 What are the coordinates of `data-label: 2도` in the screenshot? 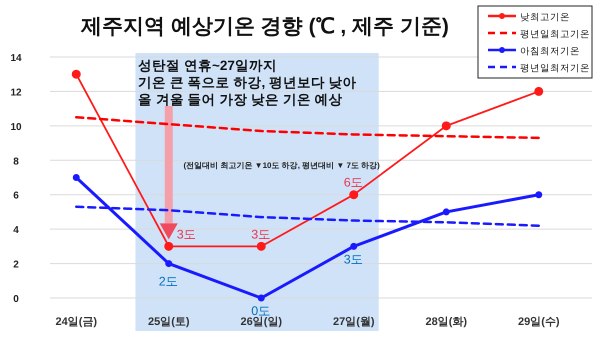 It's located at (168, 281).